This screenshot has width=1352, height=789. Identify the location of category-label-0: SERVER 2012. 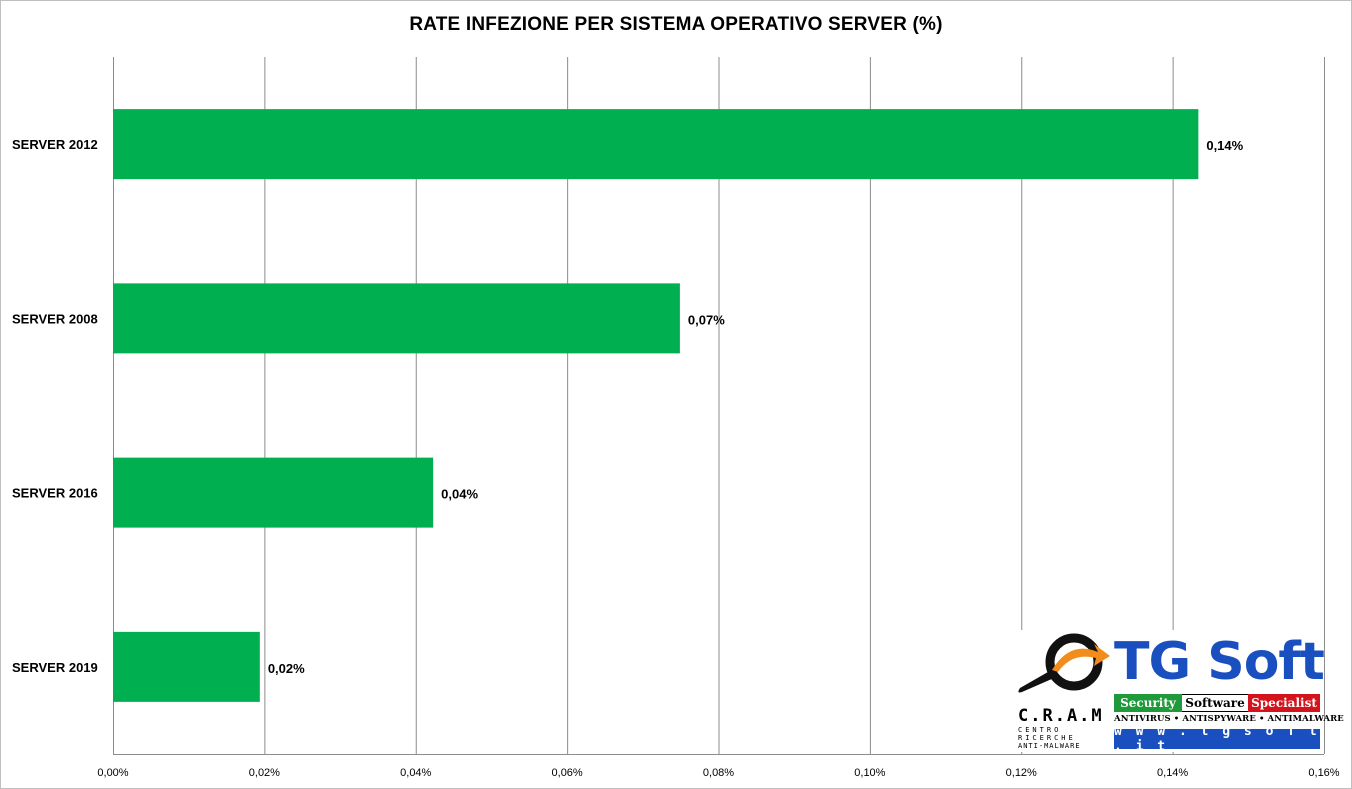
(55, 144).